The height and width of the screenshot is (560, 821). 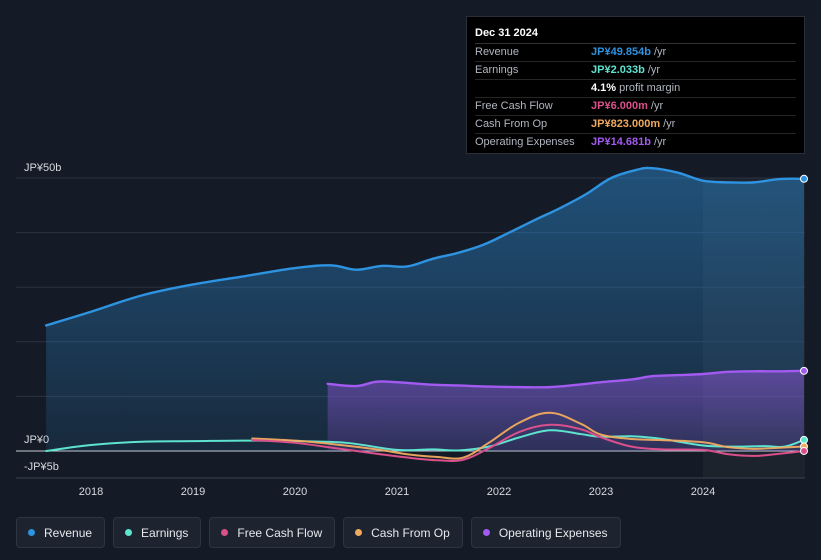 I want to click on legend-item-earnings: Earnings, so click(x=157, y=532).